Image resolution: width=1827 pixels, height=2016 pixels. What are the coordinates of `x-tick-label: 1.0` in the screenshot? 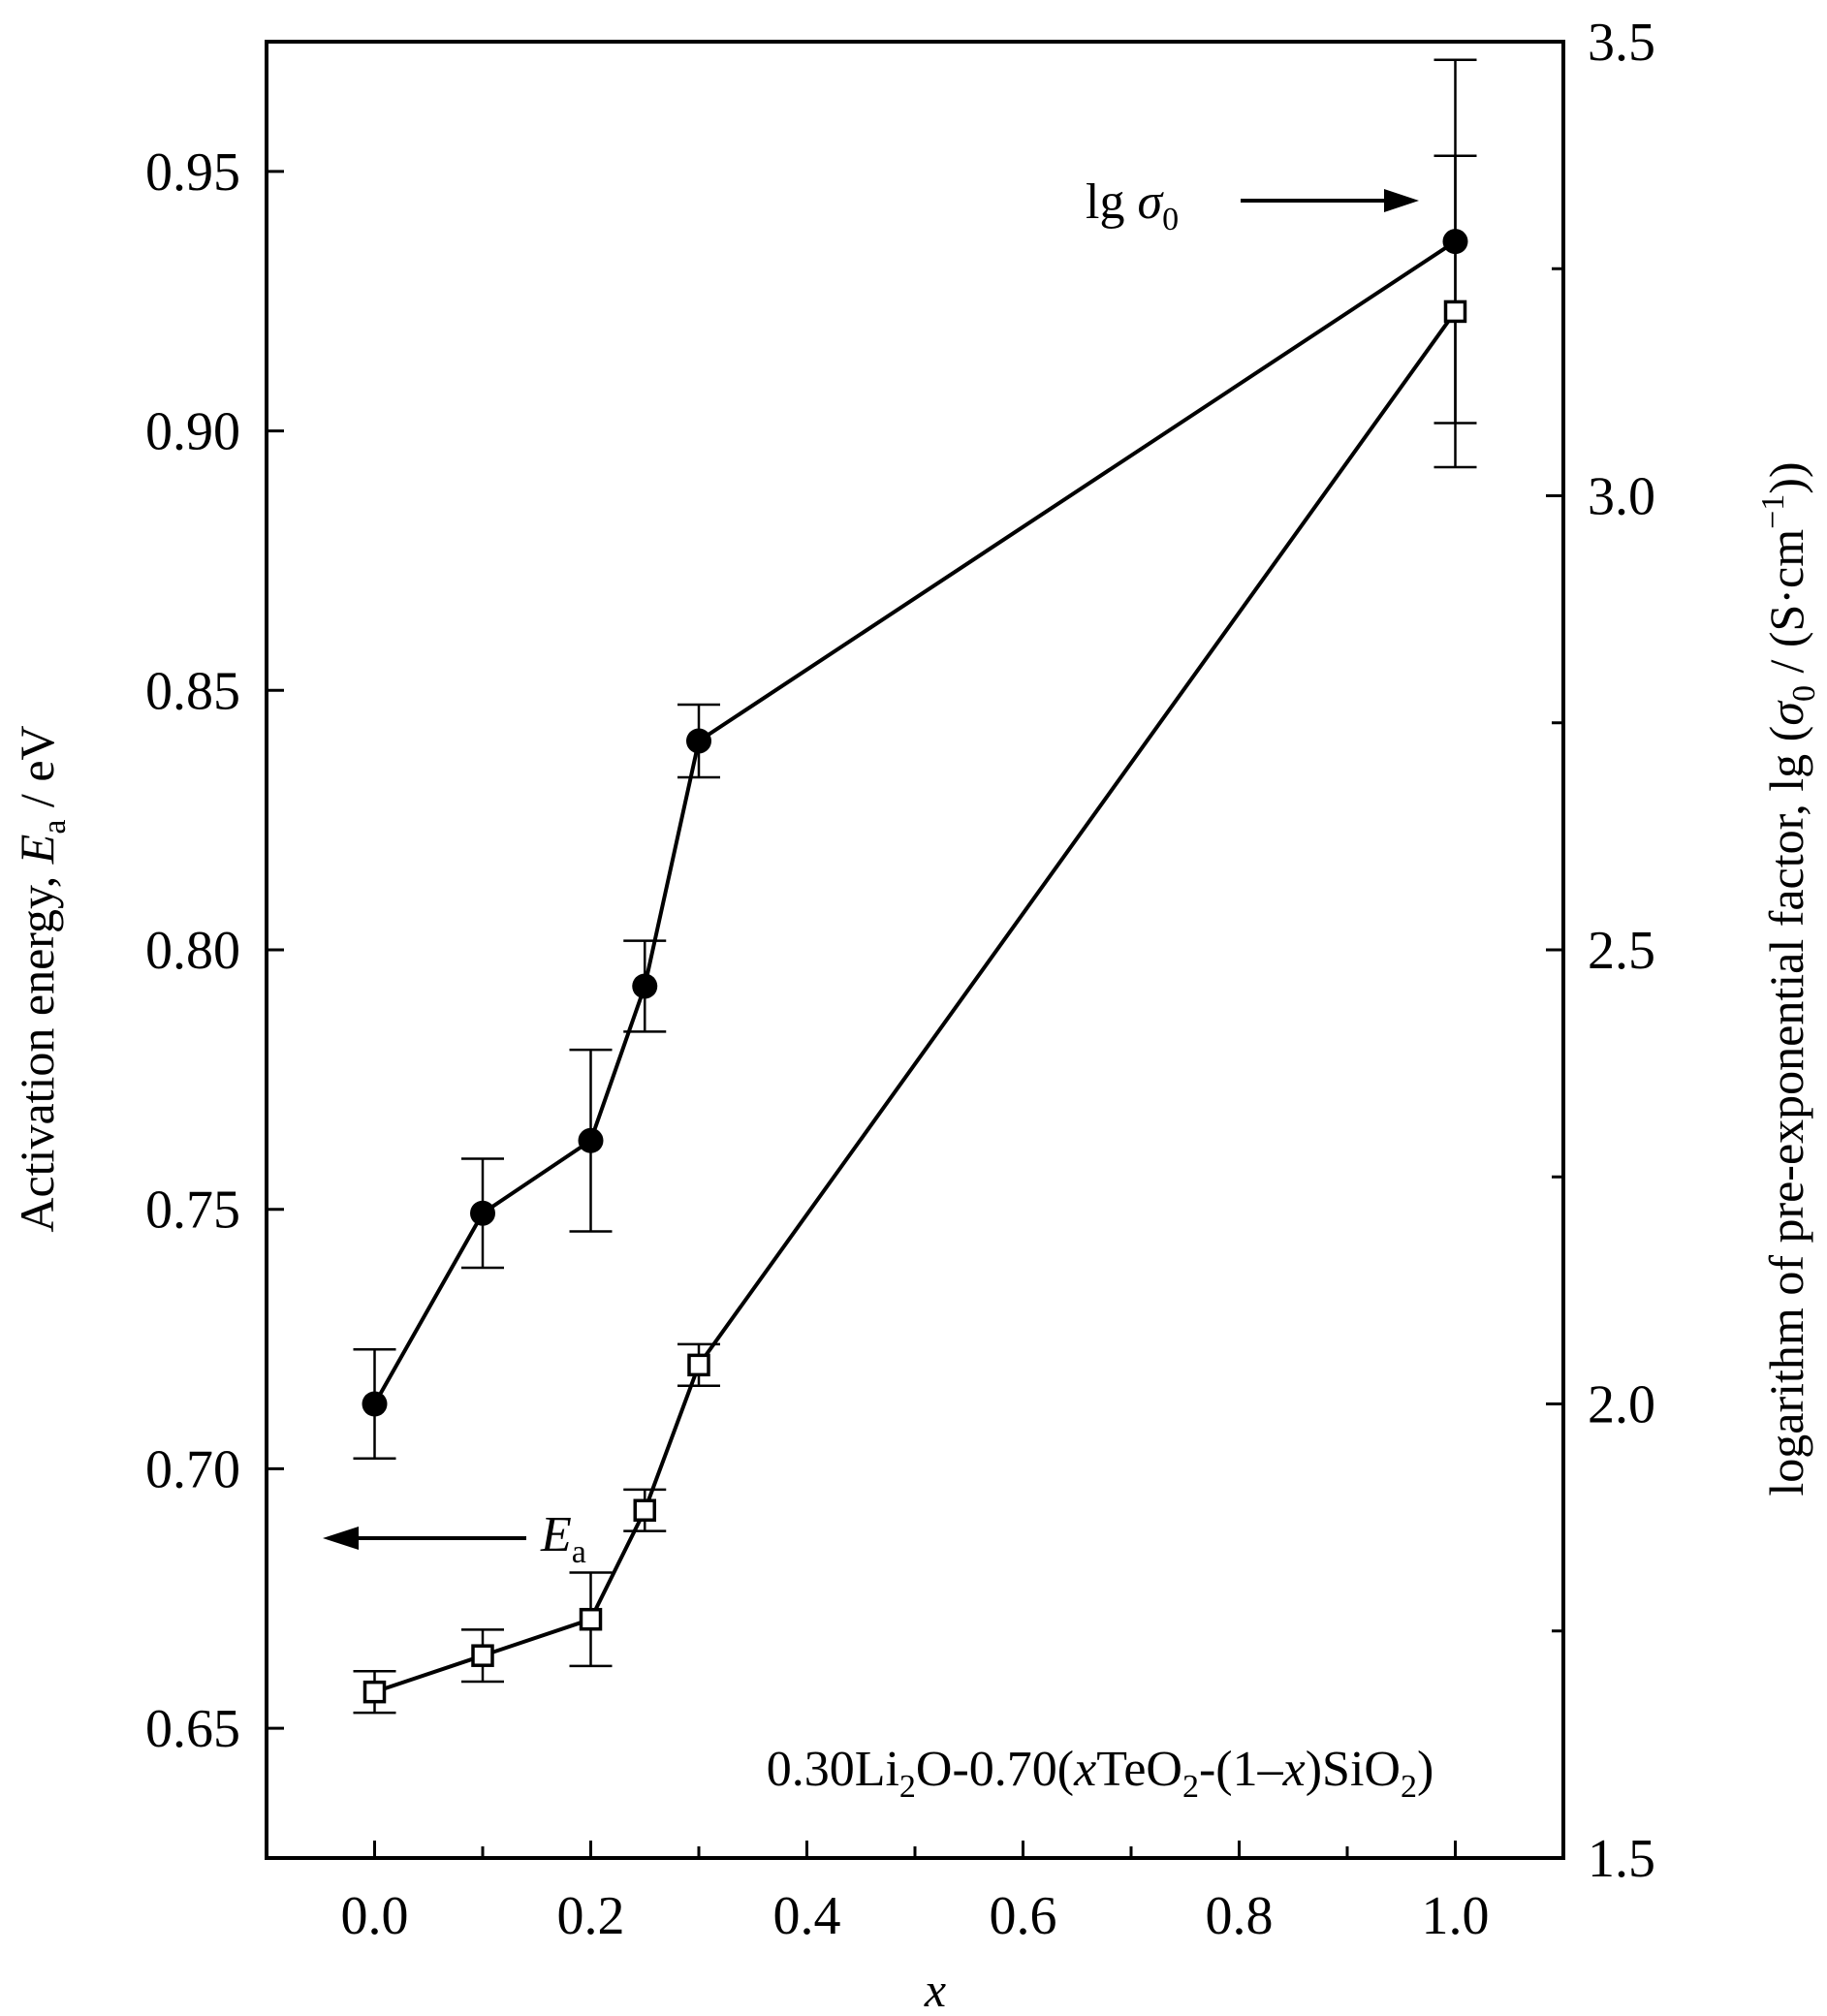 It's located at (1456, 1916).